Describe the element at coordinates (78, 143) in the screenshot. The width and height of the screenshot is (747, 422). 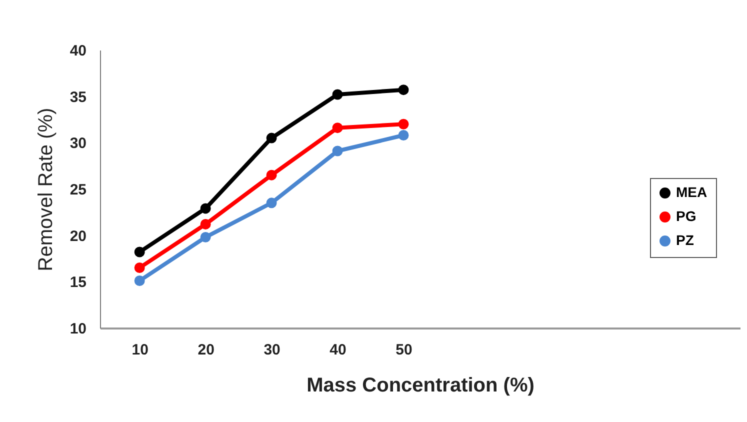
I see `y-tick-label: 30` at that location.